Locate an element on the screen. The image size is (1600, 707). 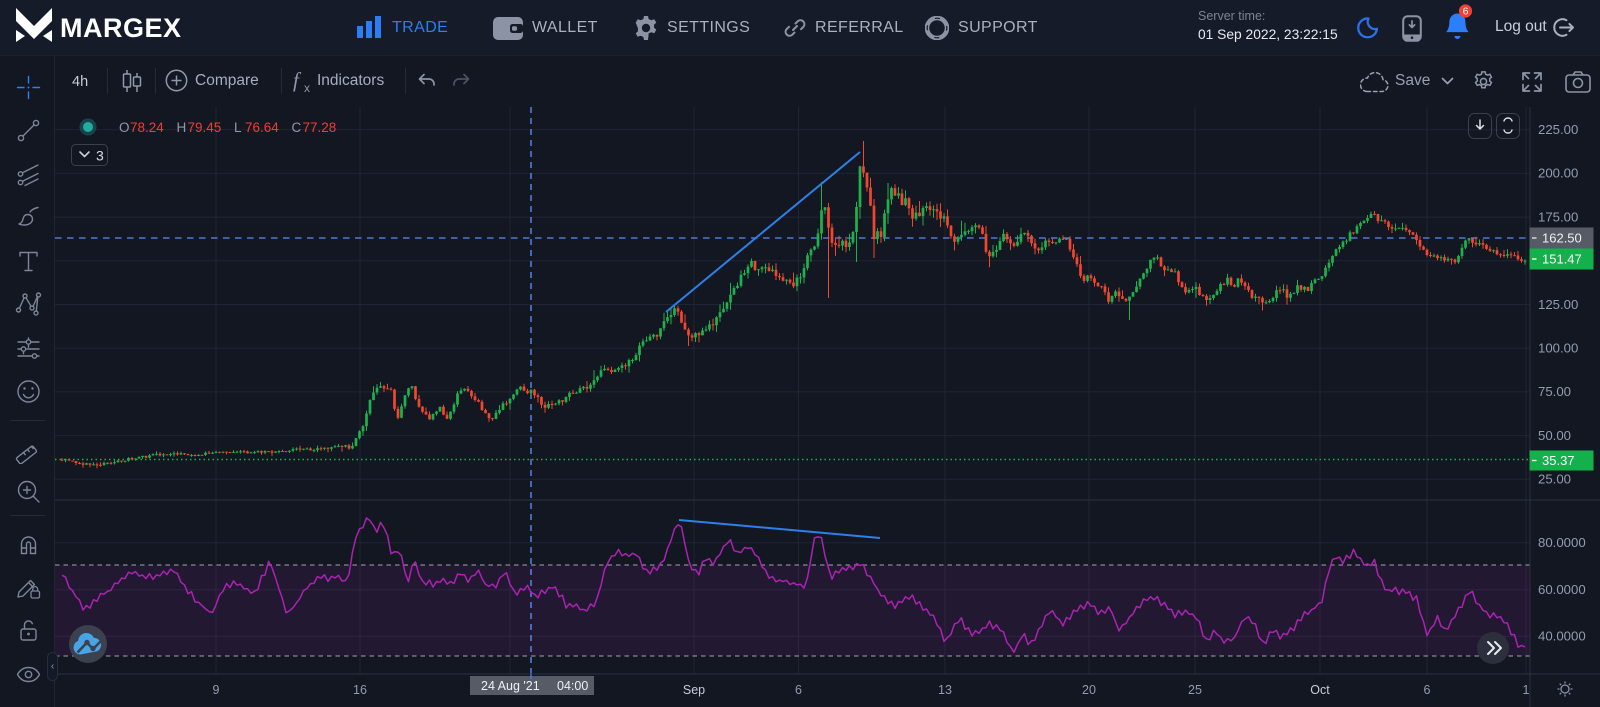
svg-text: 175.00 is located at coordinates (1558, 216).